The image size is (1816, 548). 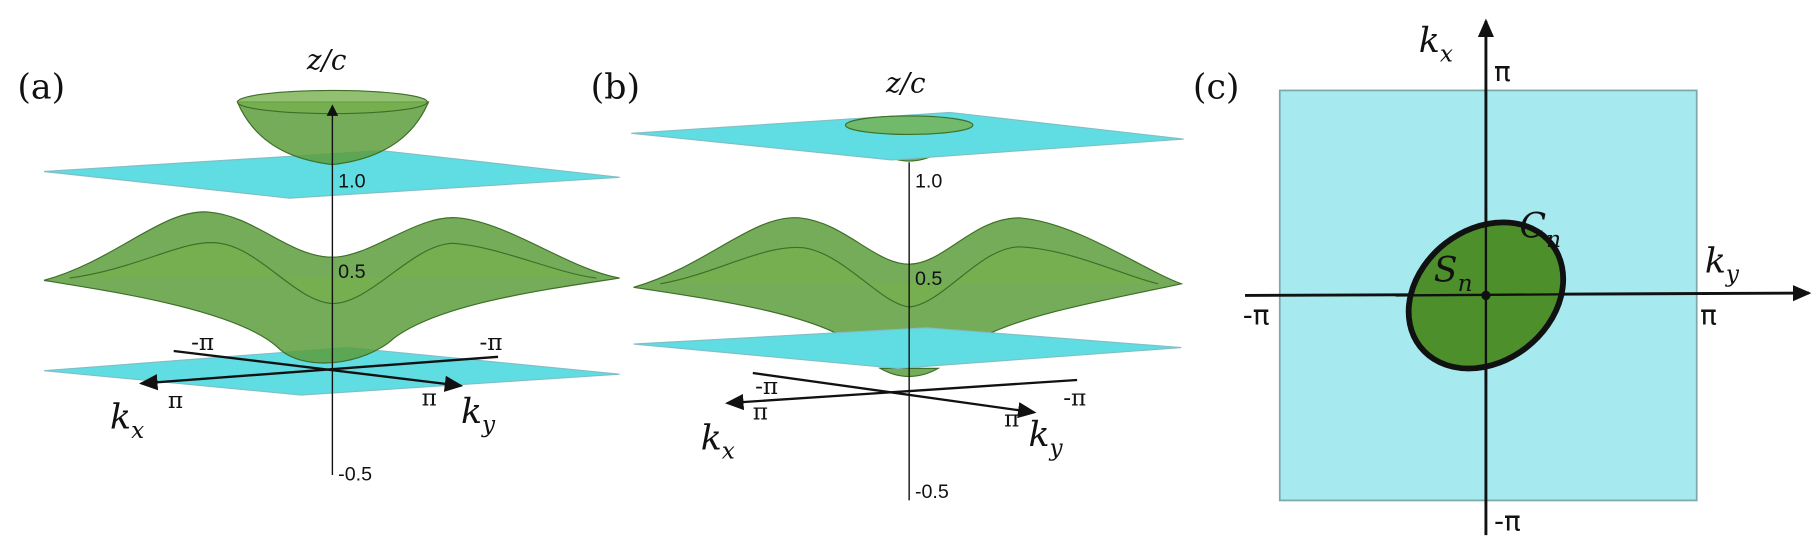 I want to click on panel-label: (b), so click(x=615, y=88).